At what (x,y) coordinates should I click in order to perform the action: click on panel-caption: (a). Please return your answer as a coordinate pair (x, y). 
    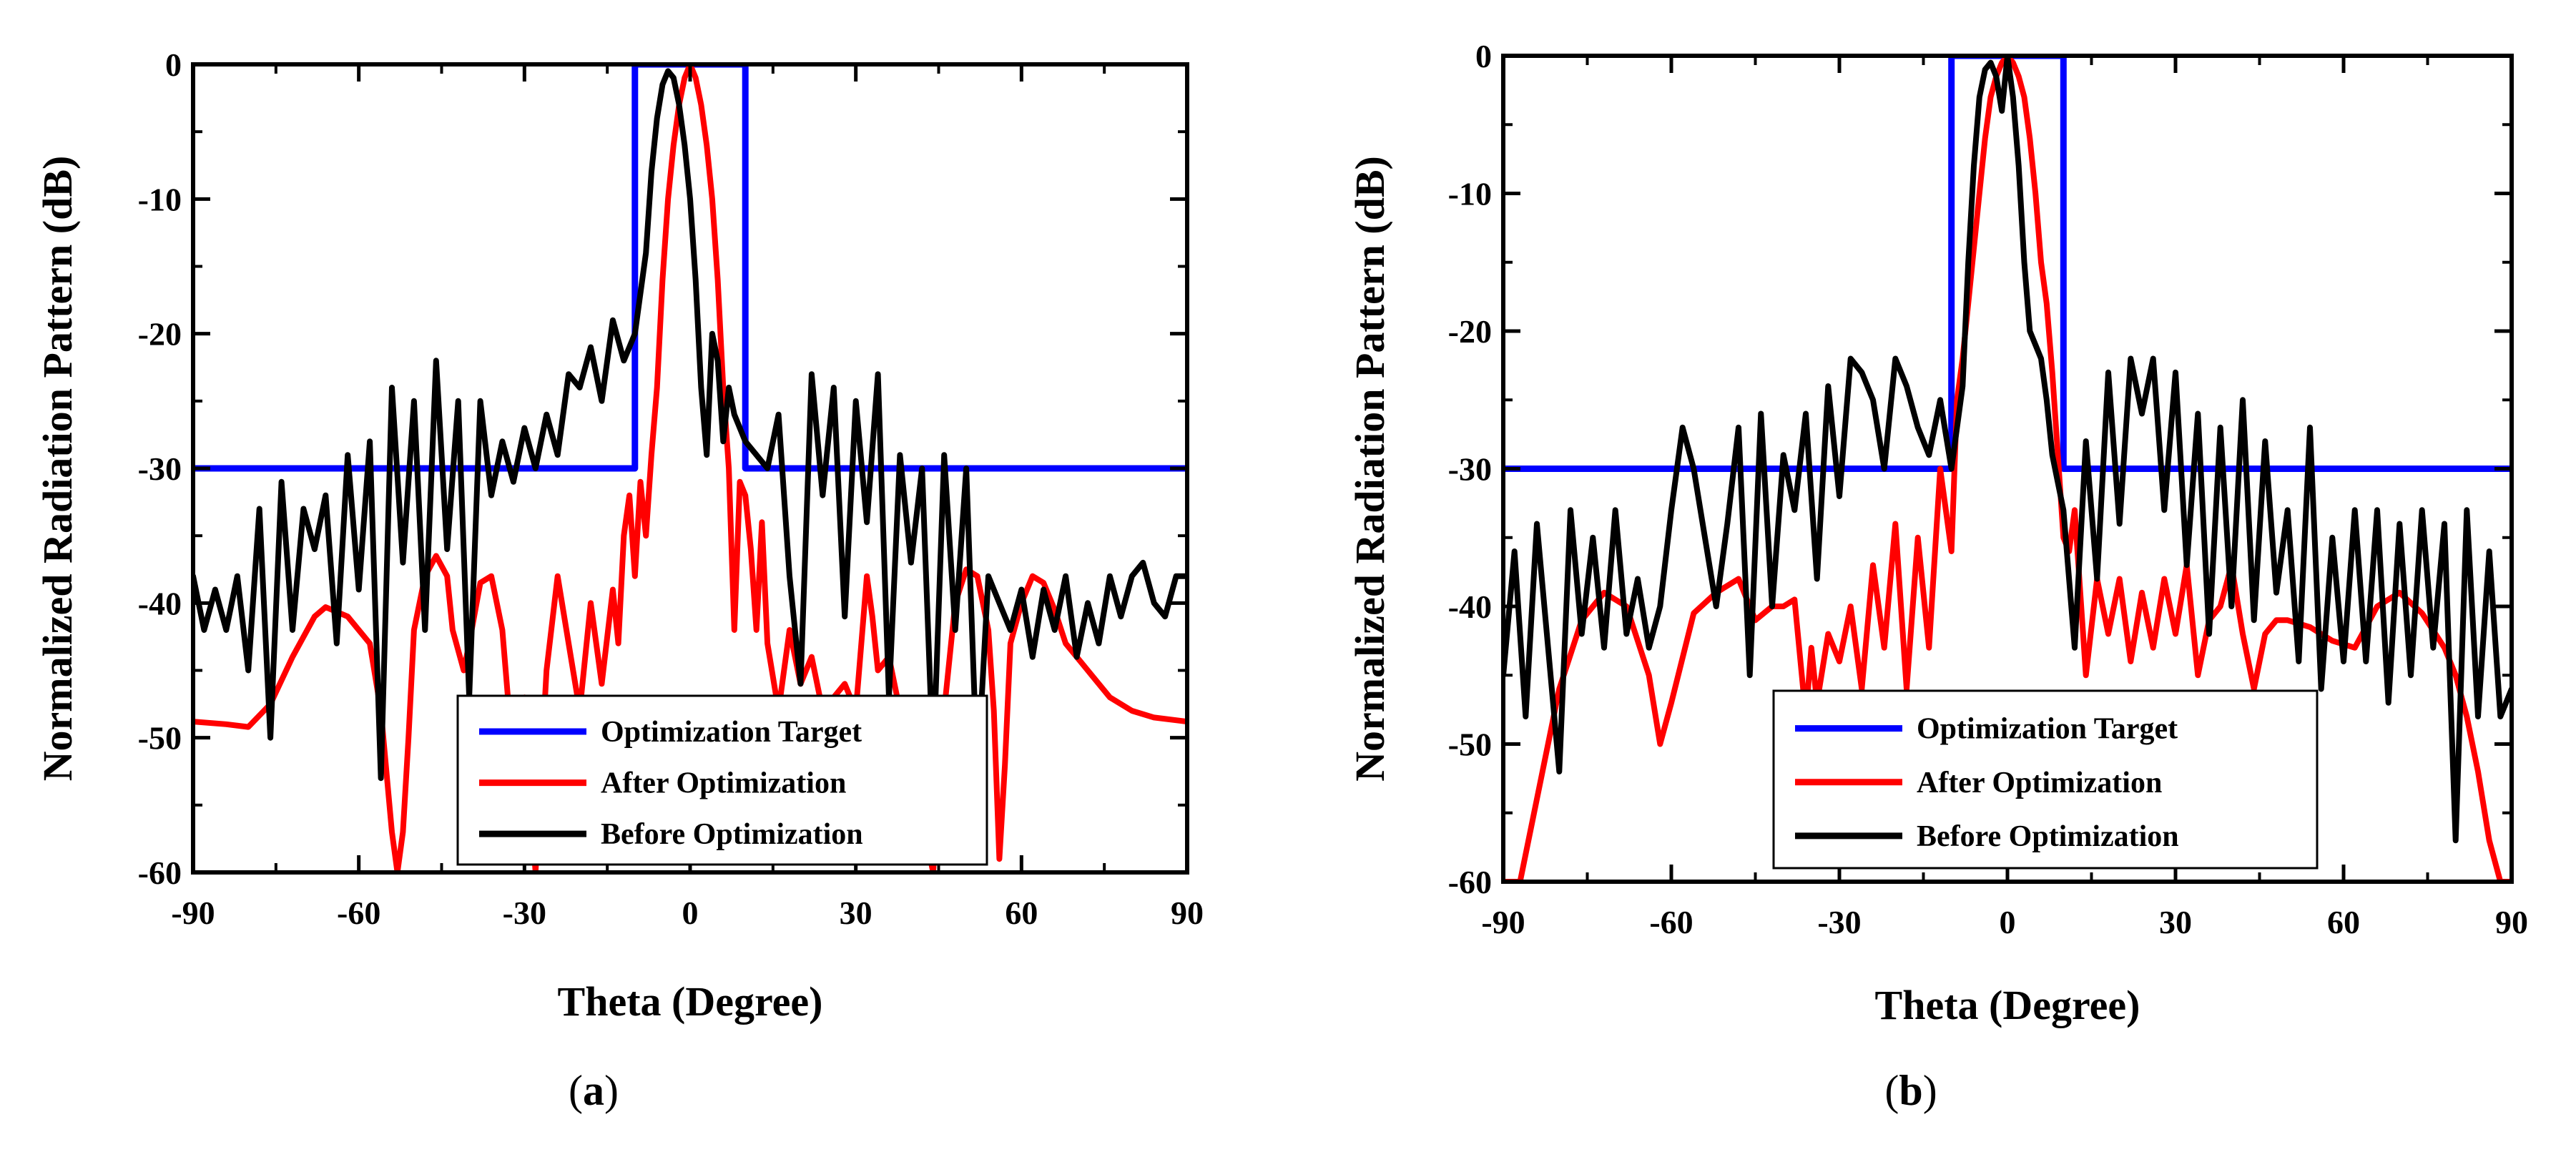
    Looking at the image, I should click on (594, 1090).